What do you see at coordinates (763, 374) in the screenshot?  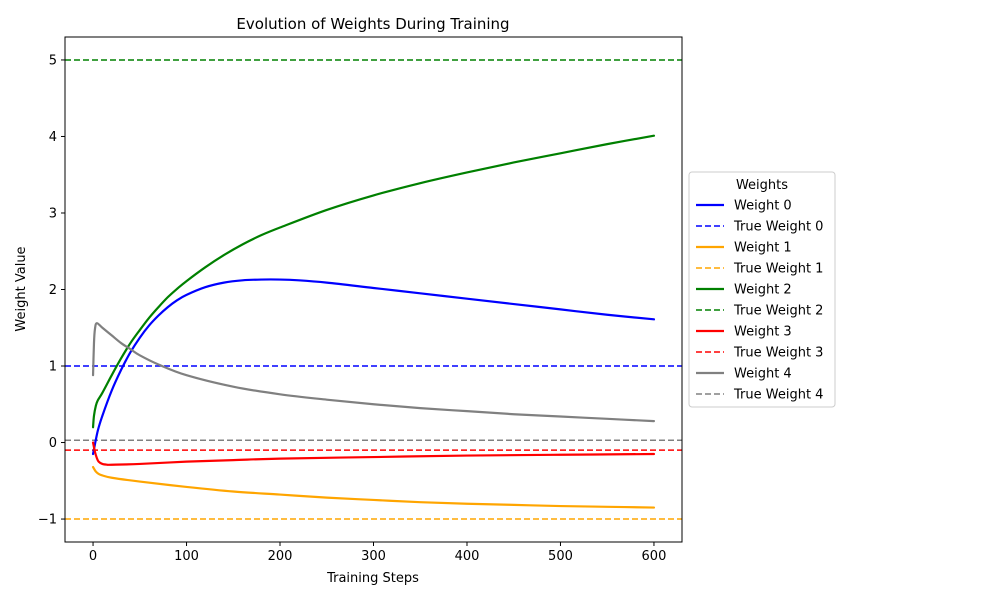 I see `legend-label-8: Weight 4` at bounding box center [763, 374].